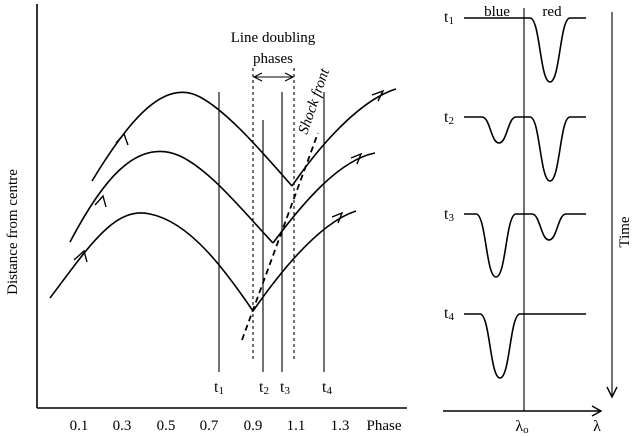 The height and width of the screenshot is (436, 634). What do you see at coordinates (324, 198) in the screenshot?
I see `trajectory-middle-continuation` at bounding box center [324, 198].